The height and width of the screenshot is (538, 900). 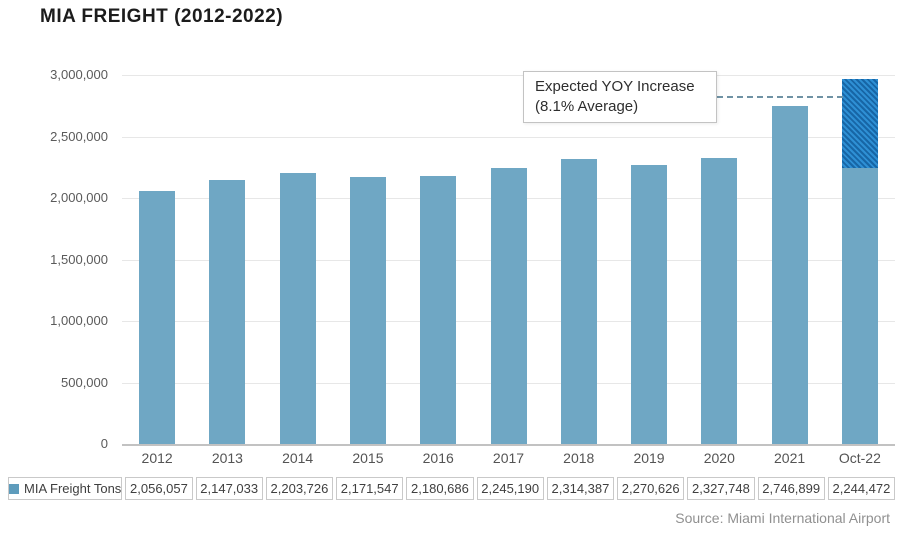 What do you see at coordinates (14, 488) in the screenshot?
I see `legend-swatch-icon` at bounding box center [14, 488].